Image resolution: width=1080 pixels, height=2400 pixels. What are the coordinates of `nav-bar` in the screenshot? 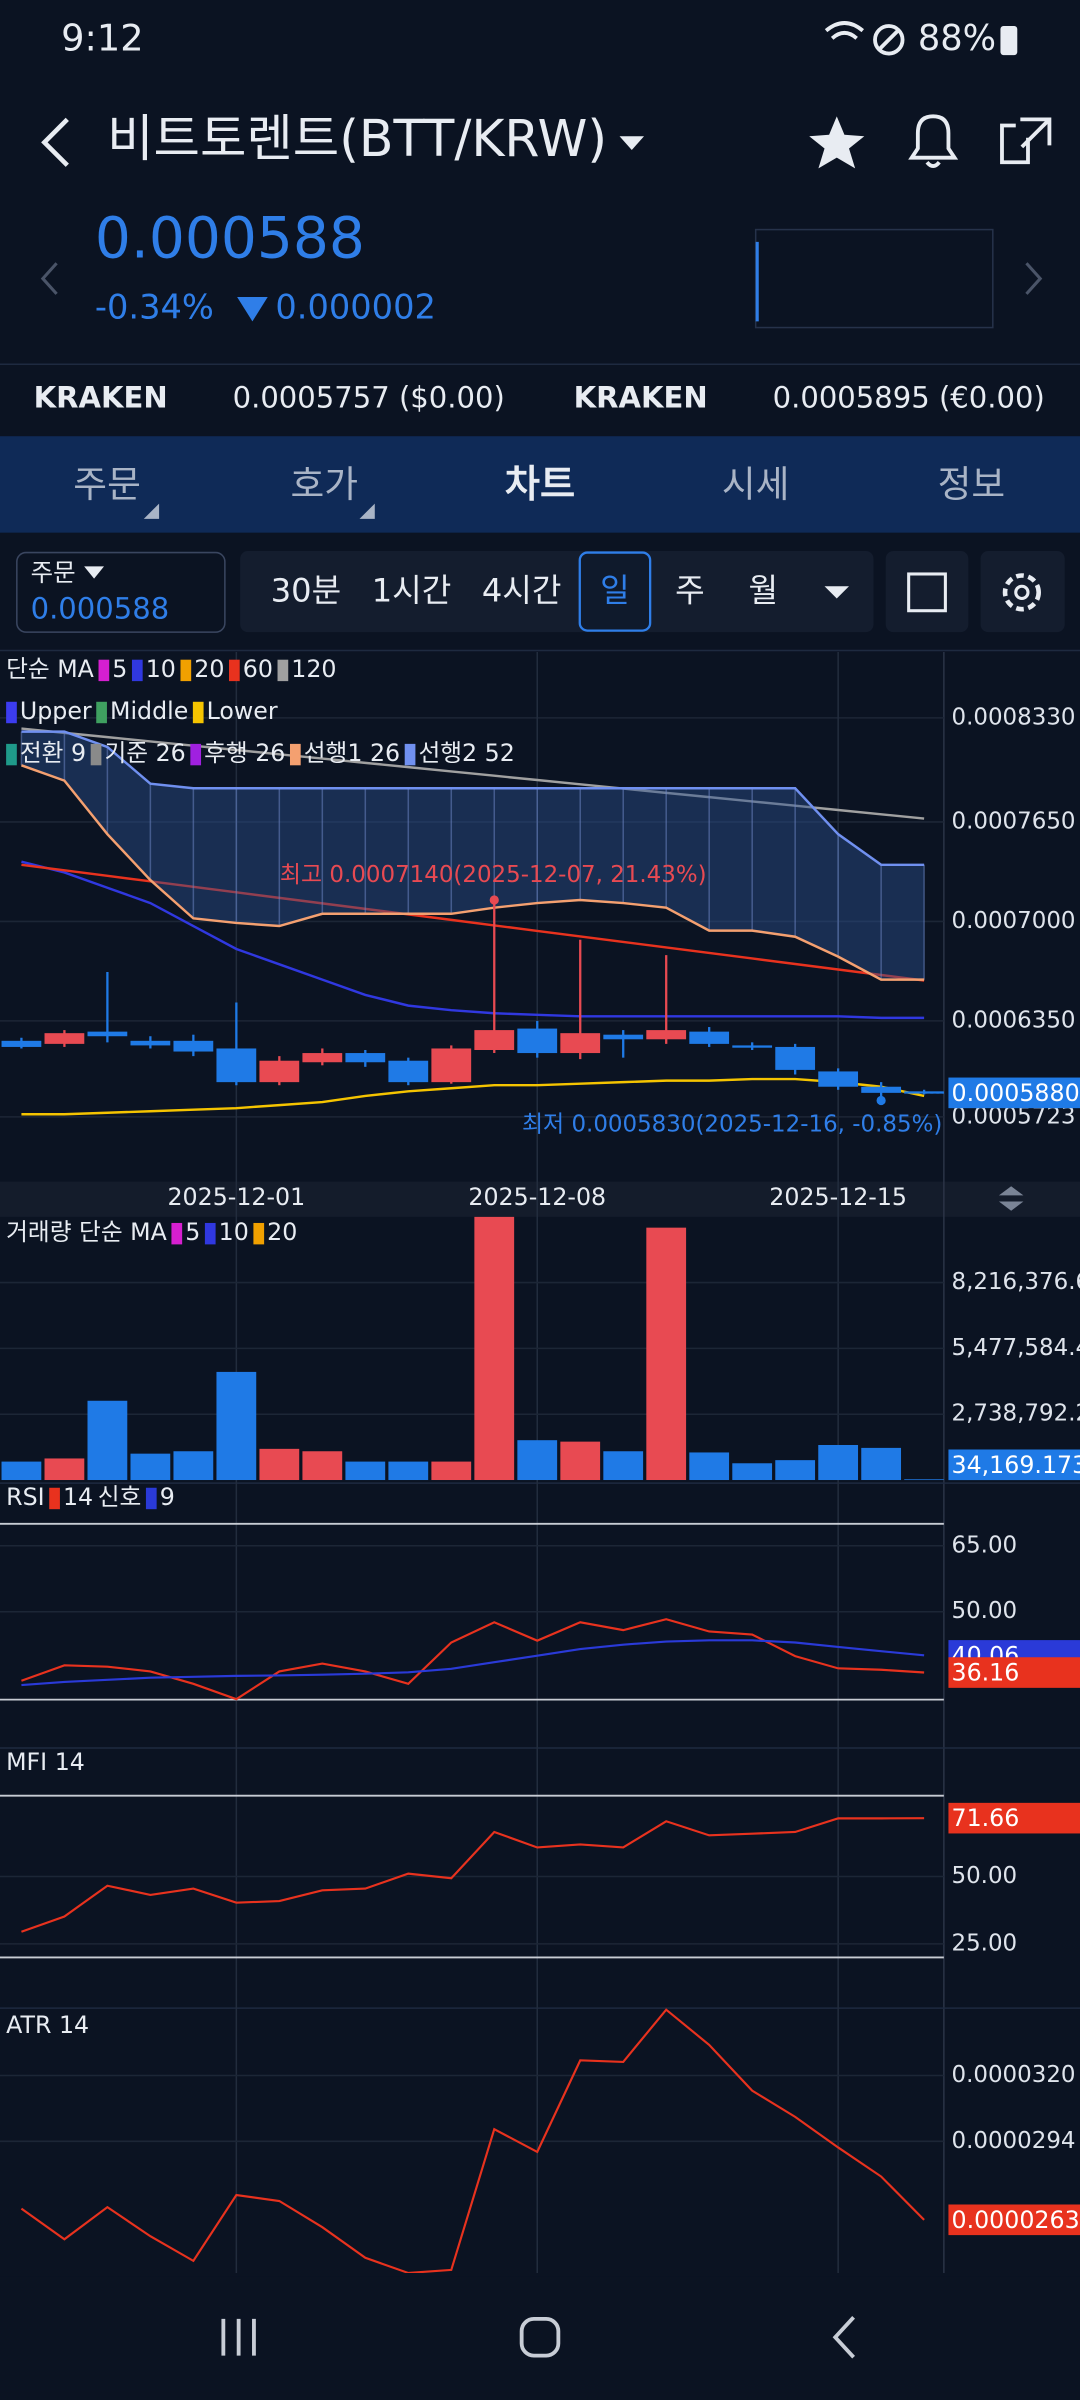 It's located at (540, 2338).